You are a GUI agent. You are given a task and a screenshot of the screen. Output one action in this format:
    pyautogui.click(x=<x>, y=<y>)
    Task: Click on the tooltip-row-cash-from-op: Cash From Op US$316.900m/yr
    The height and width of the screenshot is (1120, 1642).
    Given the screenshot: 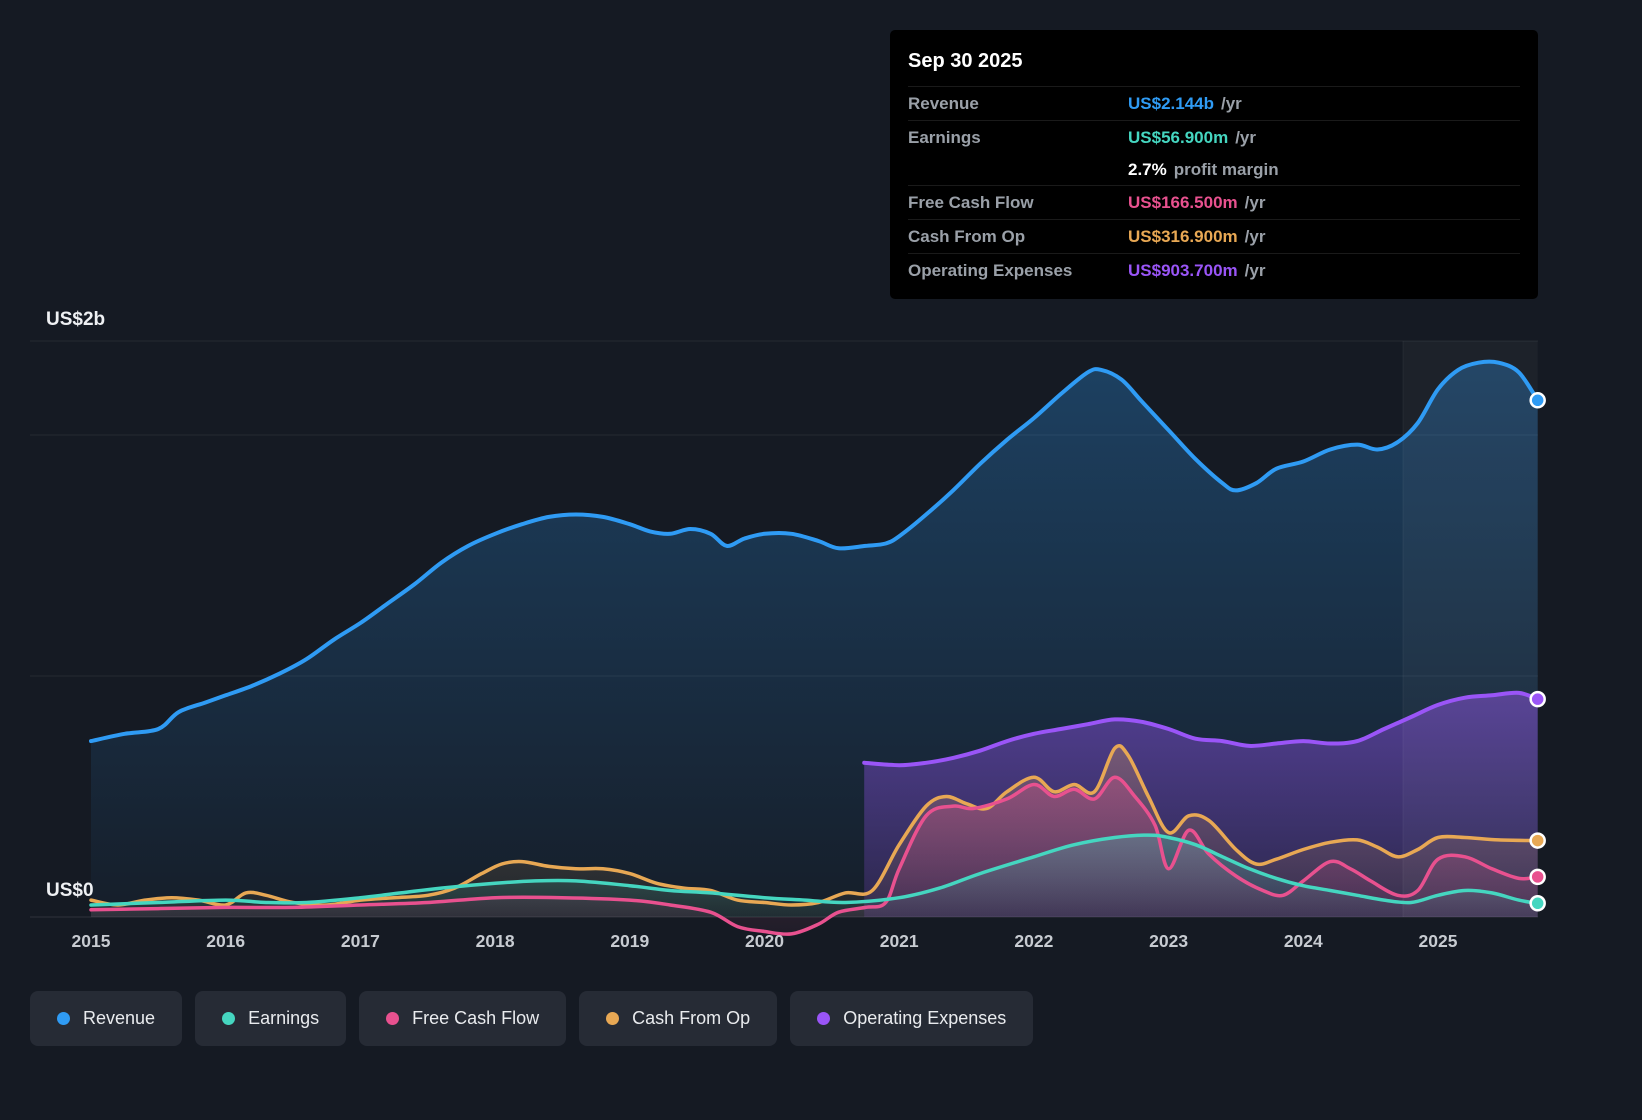 What is the action you would take?
    pyautogui.click(x=1214, y=236)
    